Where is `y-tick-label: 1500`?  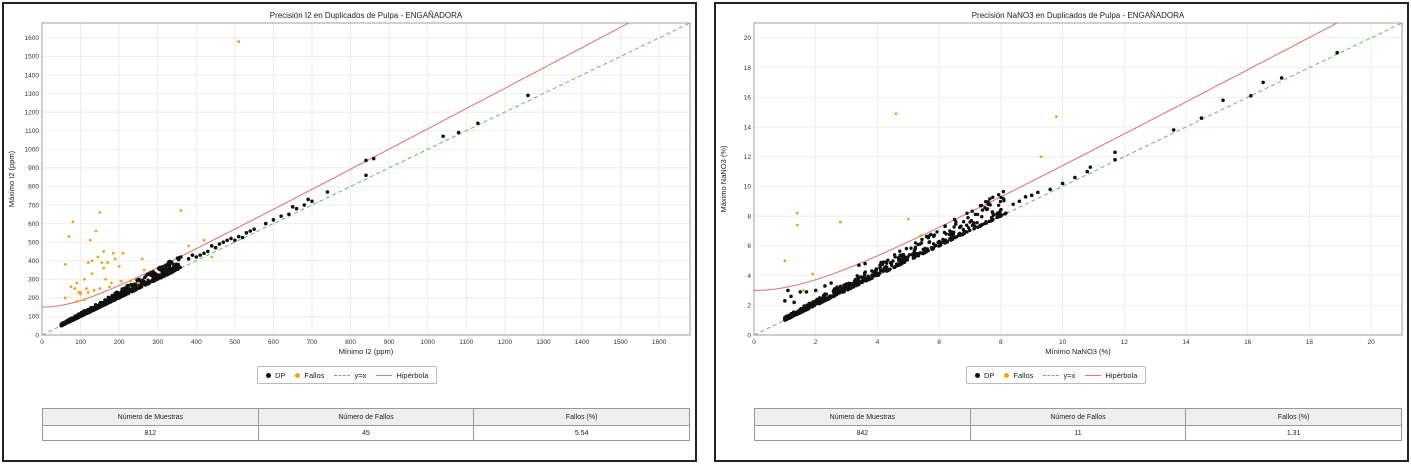
y-tick-label: 1500 is located at coordinates (32, 57).